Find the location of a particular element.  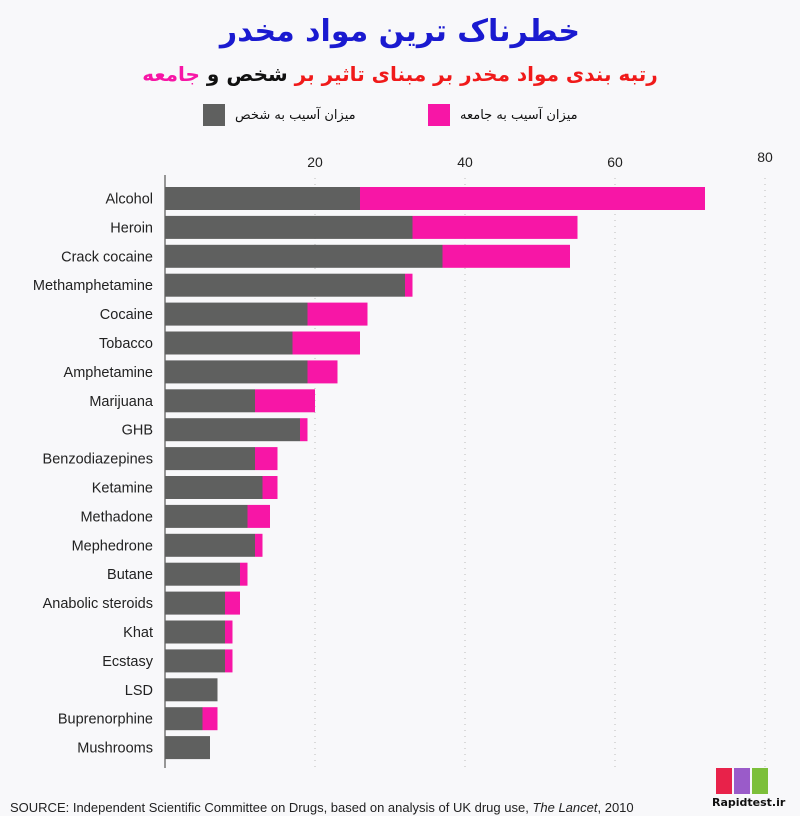

subtitle-part3: جامعه is located at coordinates (171, 74).